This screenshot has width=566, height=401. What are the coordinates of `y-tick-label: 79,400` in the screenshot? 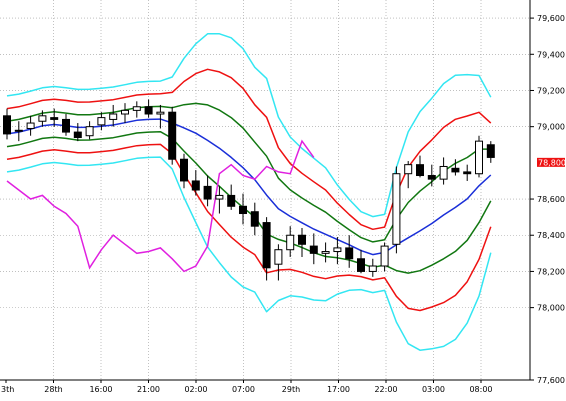 It's located at (551, 54).